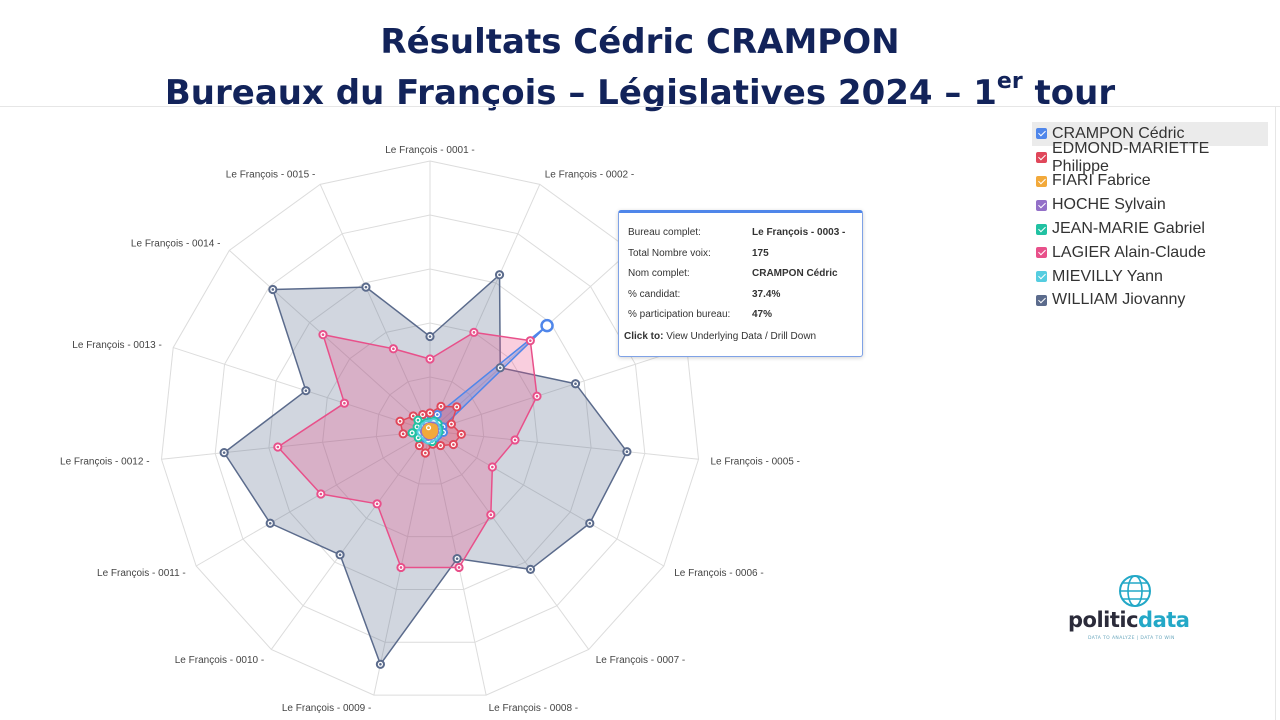  I want to click on axis-label: Le François - 0007 -, so click(641, 660).